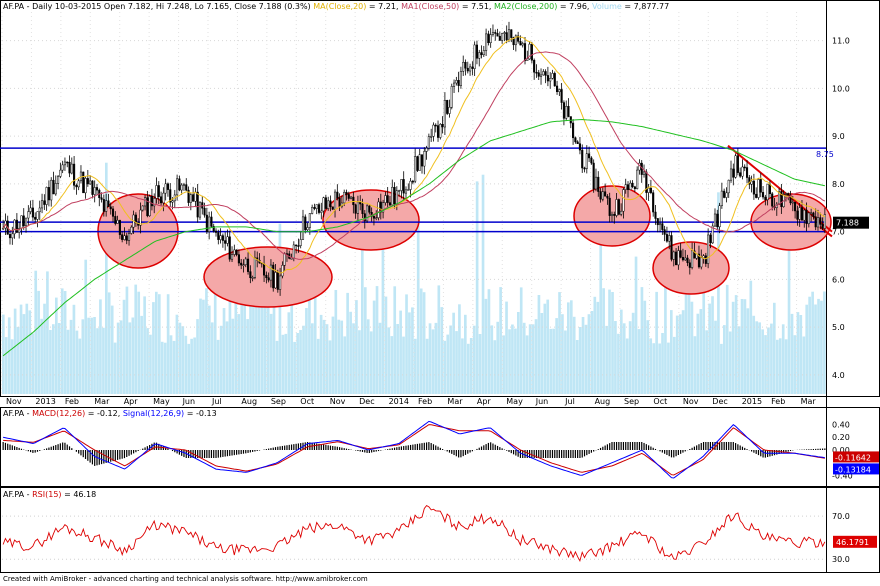  Describe the element at coordinates (161, 401) in the screenshot. I see `x-tick-label: May` at that location.